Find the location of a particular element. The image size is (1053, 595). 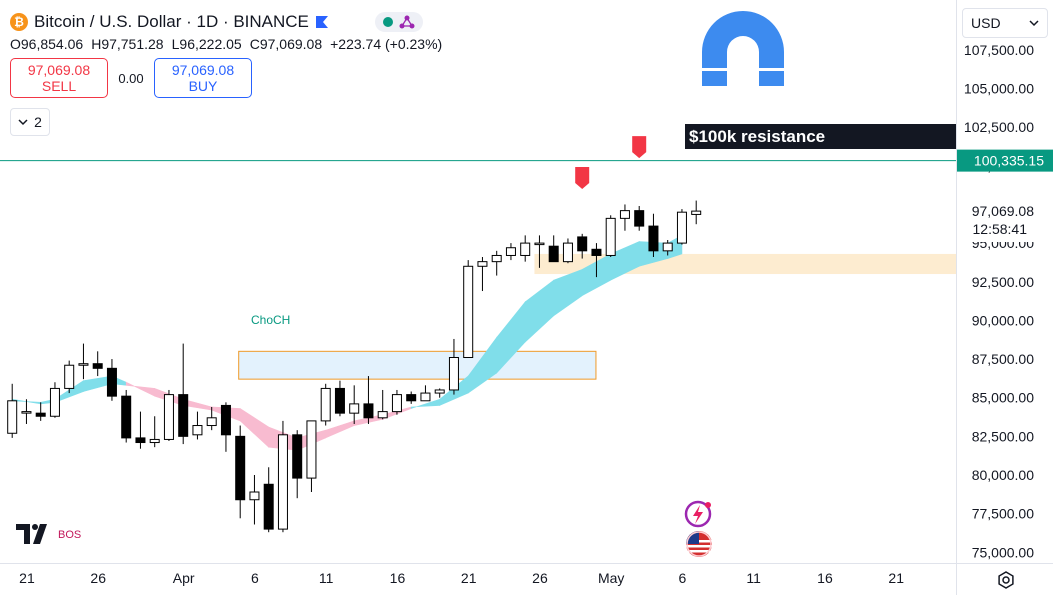

sell-button: 97,069.08 SELL is located at coordinates (59, 78).